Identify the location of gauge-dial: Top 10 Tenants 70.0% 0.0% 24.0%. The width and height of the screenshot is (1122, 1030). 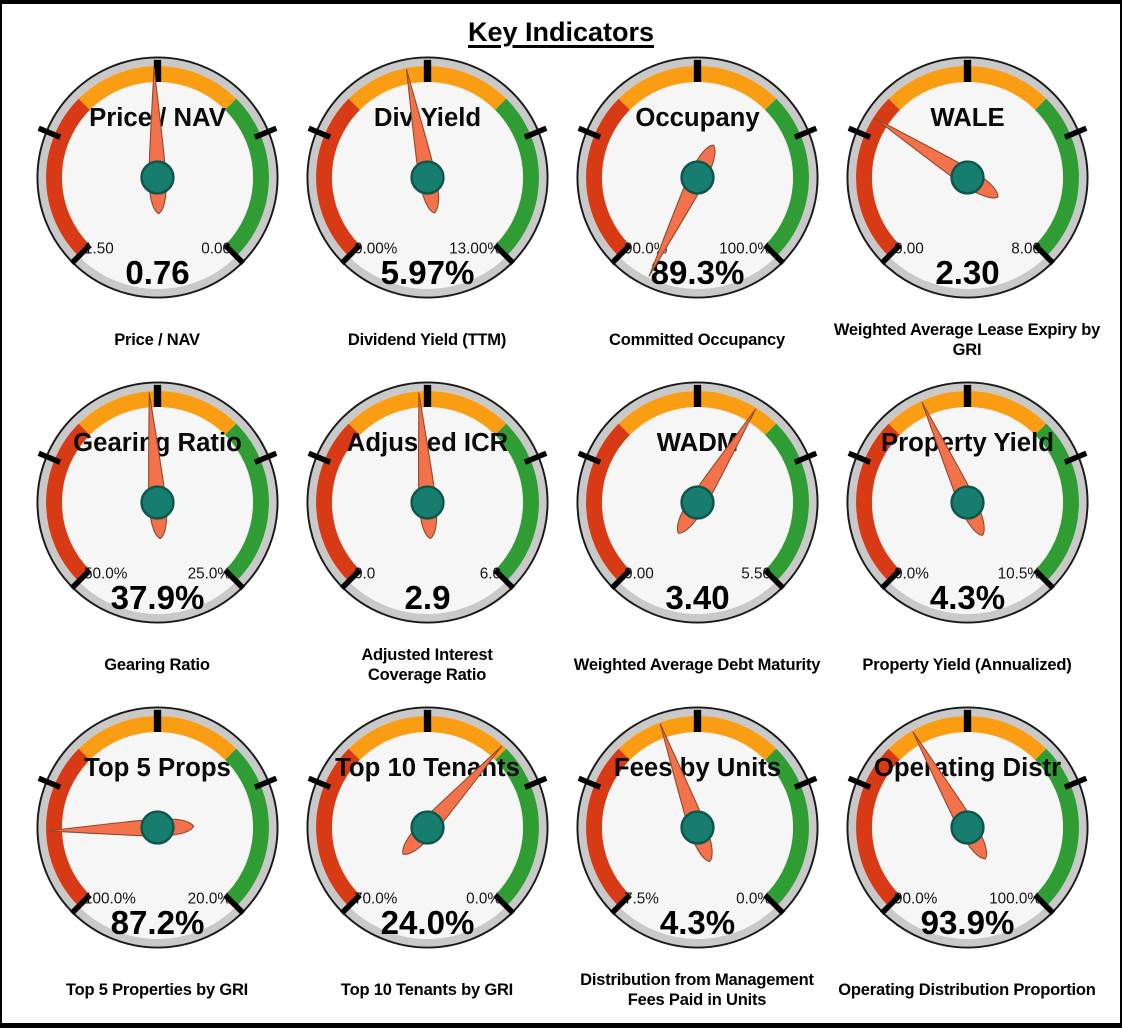
(427, 827).